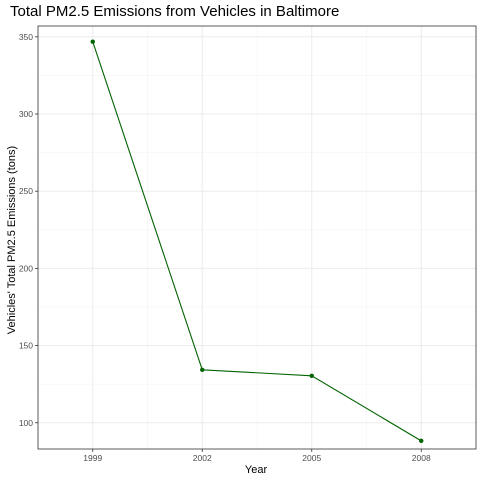  I want to click on y-axis-label: Vehicles' Total PM2.5 Emissions (tons), so click(12, 240).